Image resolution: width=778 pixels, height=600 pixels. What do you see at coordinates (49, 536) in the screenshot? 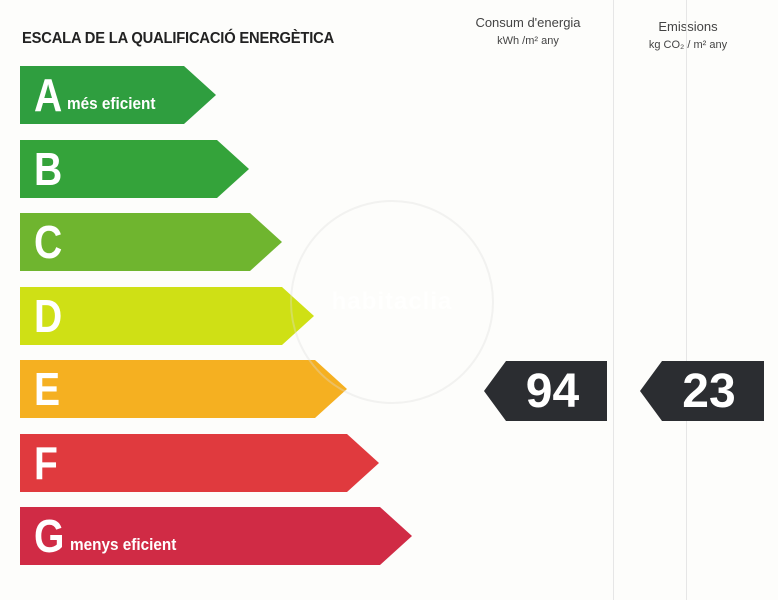
I see `scale-letter-g: G` at bounding box center [49, 536].